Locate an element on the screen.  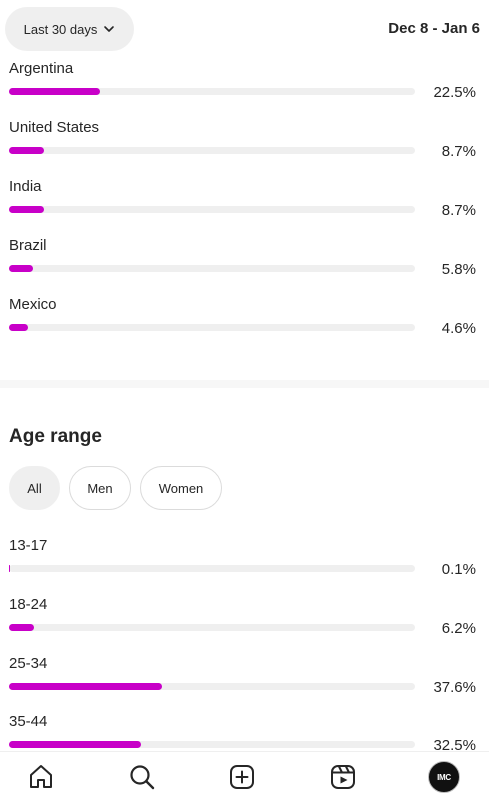
country-label: Mexico is located at coordinates (33, 304).